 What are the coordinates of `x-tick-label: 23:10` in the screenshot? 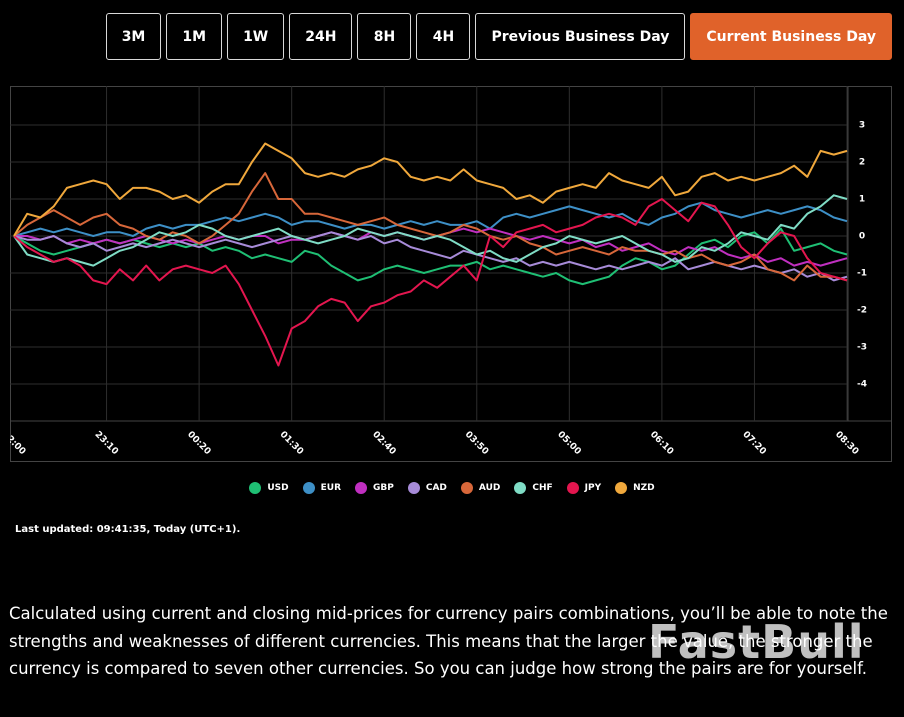 It's located at (106, 443).